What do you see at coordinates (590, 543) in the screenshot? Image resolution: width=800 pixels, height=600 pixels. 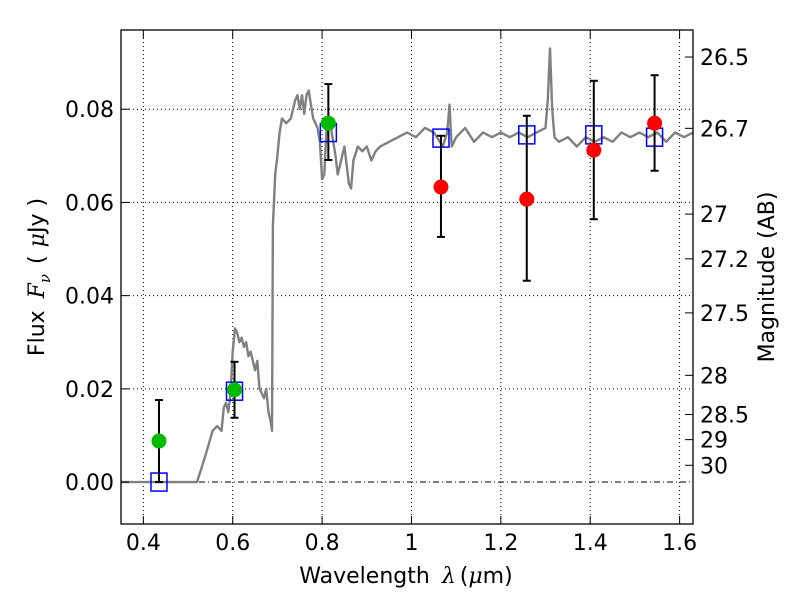 I see `x-tick-label: 1.4` at bounding box center [590, 543].